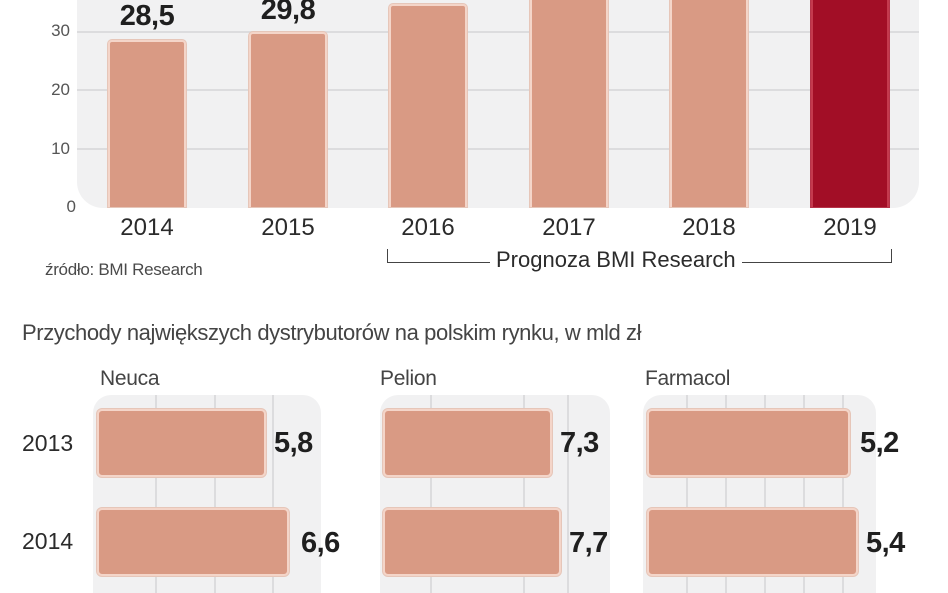 The height and width of the screenshot is (593, 948). What do you see at coordinates (428, 105) in the screenshot?
I see `bar-2016` at bounding box center [428, 105].